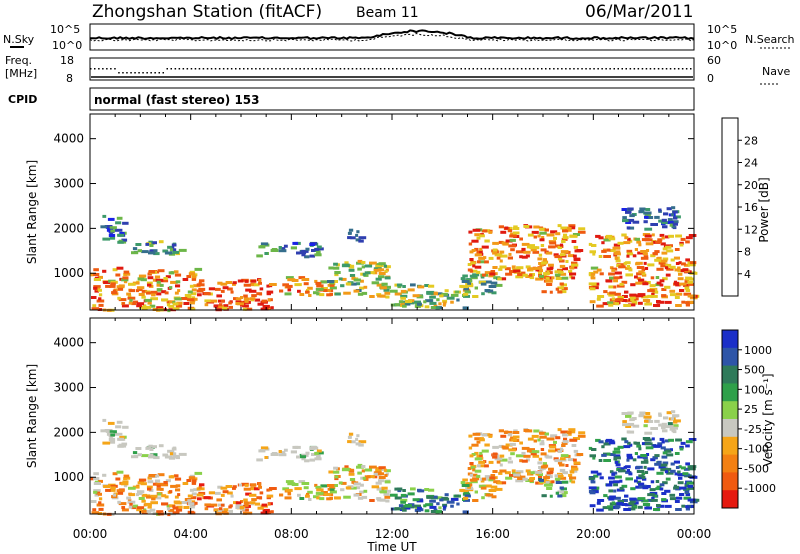 The width and height of the screenshot is (800, 554). Describe the element at coordinates (764, 209) in the screenshot. I see `power-colorbar-label: Power [dB]` at that location.